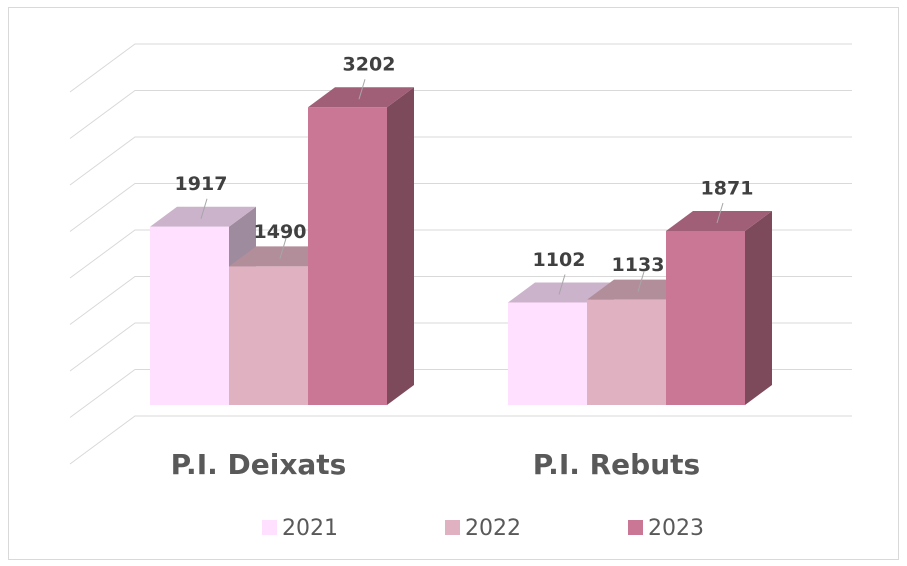  Describe the element at coordinates (280, 232) in the screenshot. I see `data-label: 1490` at that location.